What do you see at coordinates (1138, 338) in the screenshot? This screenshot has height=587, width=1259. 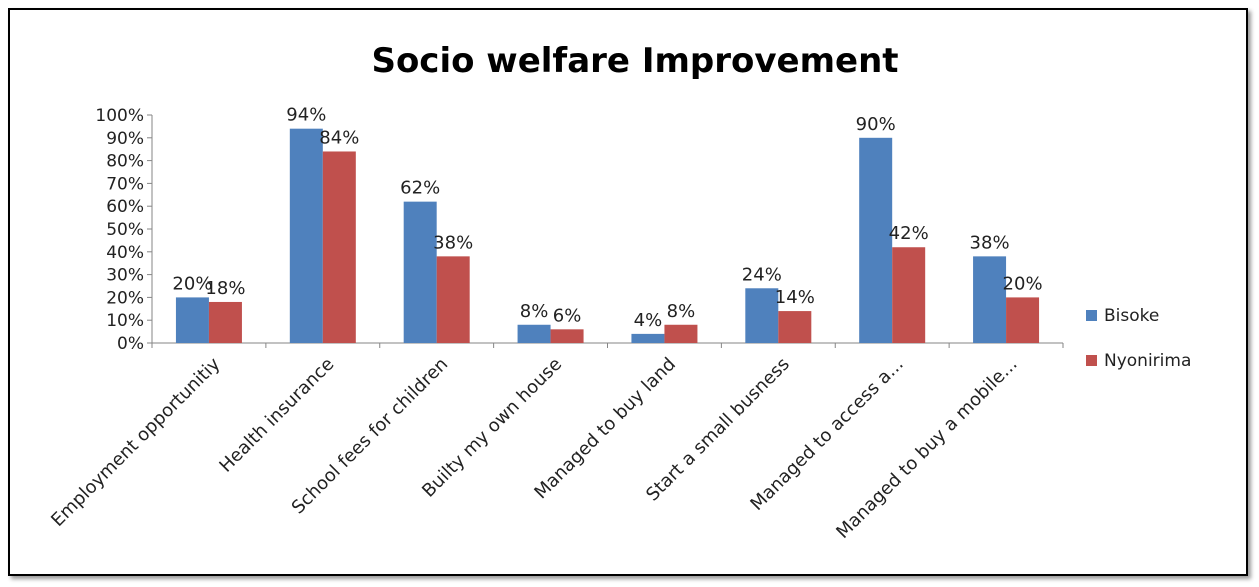 I see `legend: Bisoke Nyonirima` at bounding box center [1138, 338].